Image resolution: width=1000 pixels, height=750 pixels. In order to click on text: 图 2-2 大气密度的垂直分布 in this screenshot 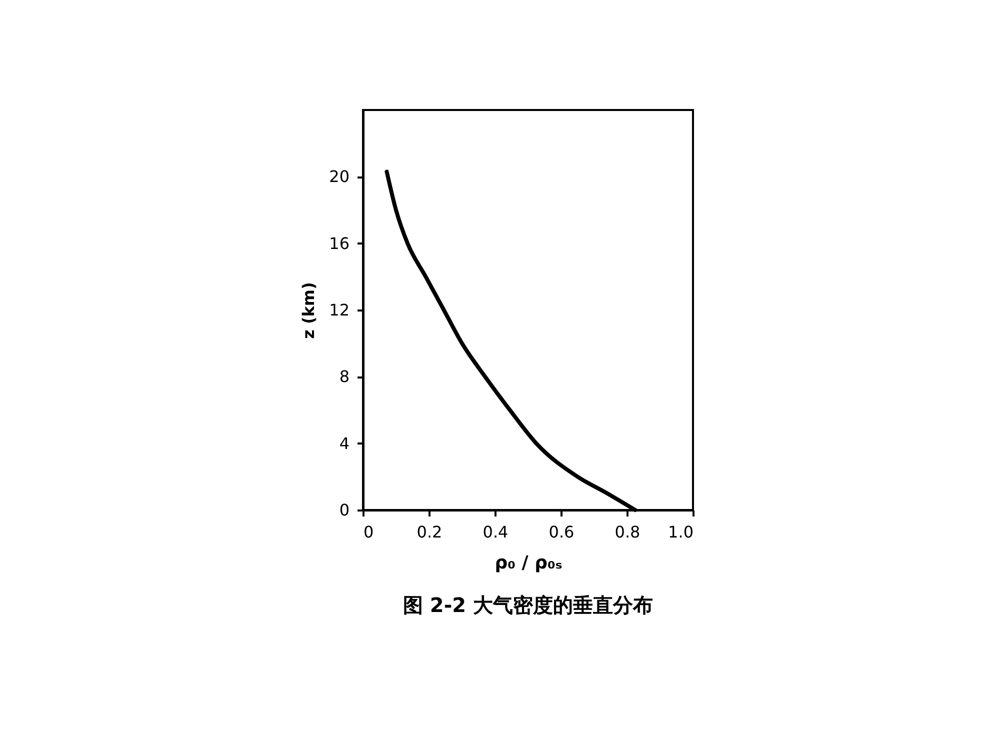, I will do `click(528, 605)`.